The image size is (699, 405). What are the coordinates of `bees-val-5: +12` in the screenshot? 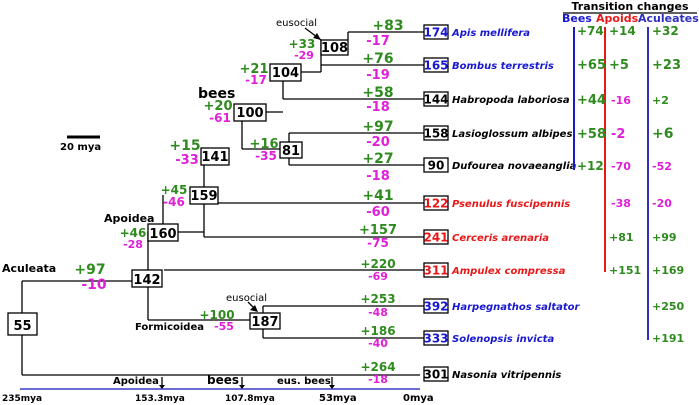 It's located at (590, 166).